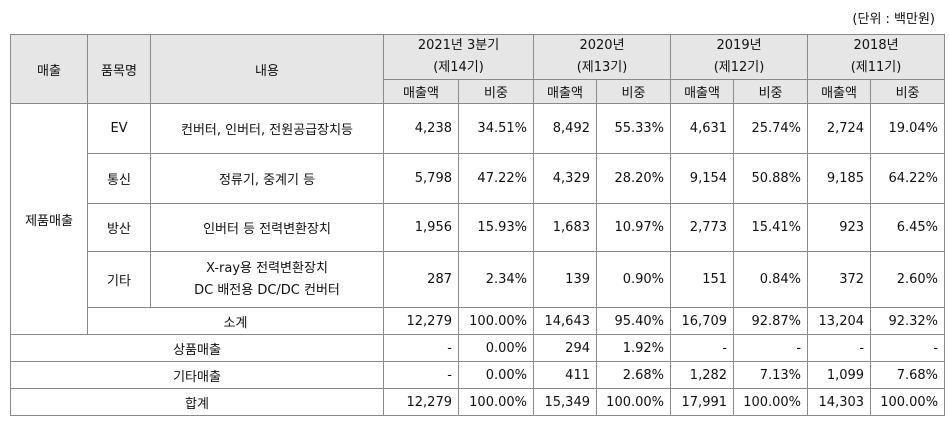 The height and width of the screenshot is (431, 949). Describe the element at coordinates (119, 279) in the screenshot. I see `item-cell: 기타` at that location.